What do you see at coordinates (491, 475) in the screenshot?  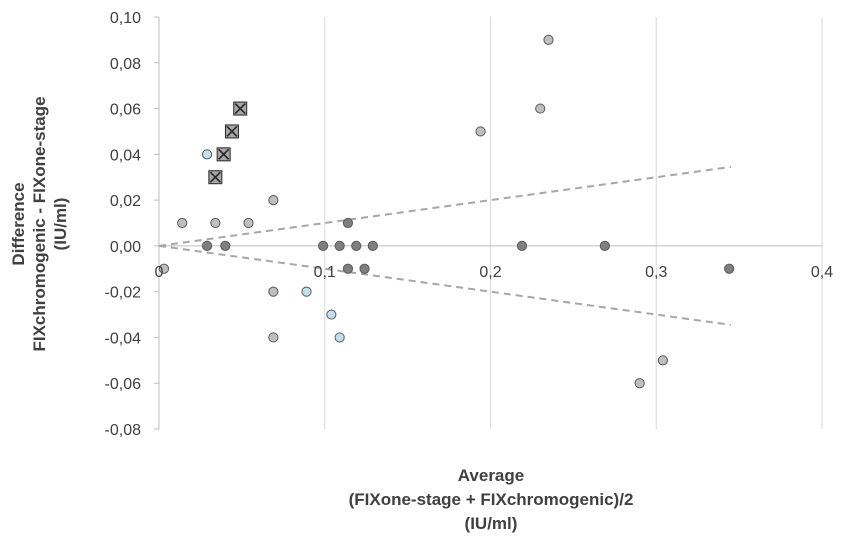 I see `x-axis-title-line: Average` at bounding box center [491, 475].